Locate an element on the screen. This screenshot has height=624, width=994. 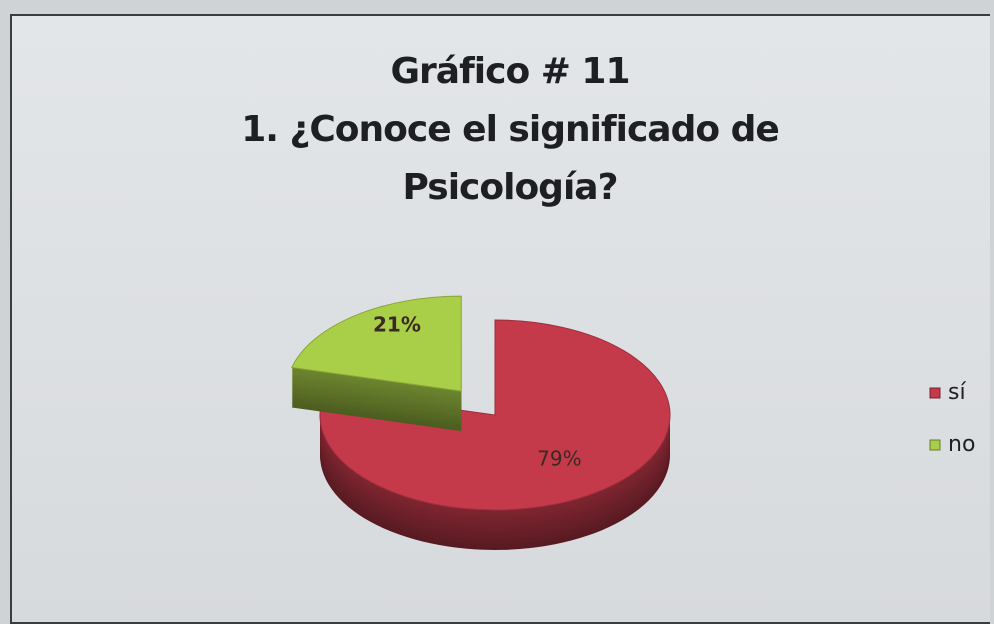
legend-label: no is located at coordinates (961, 444).